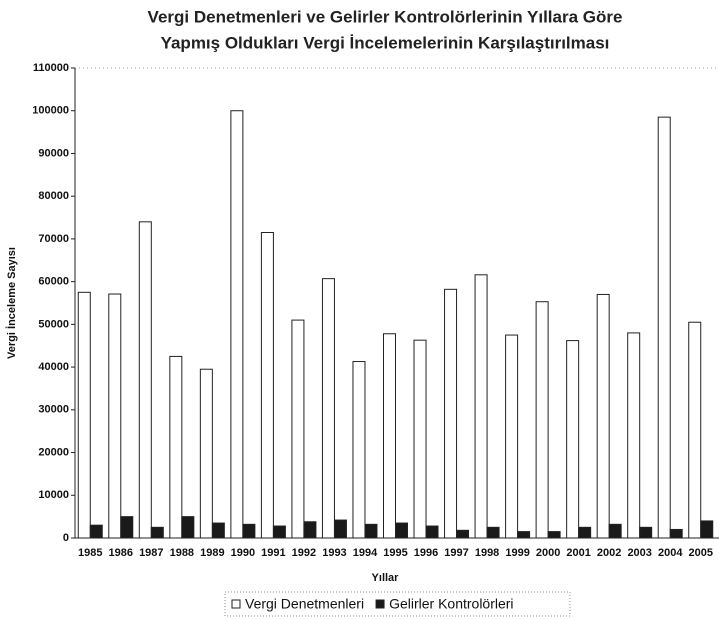 The width and height of the screenshot is (719, 619). I want to click on y-tick-label: 70000, so click(53, 239).